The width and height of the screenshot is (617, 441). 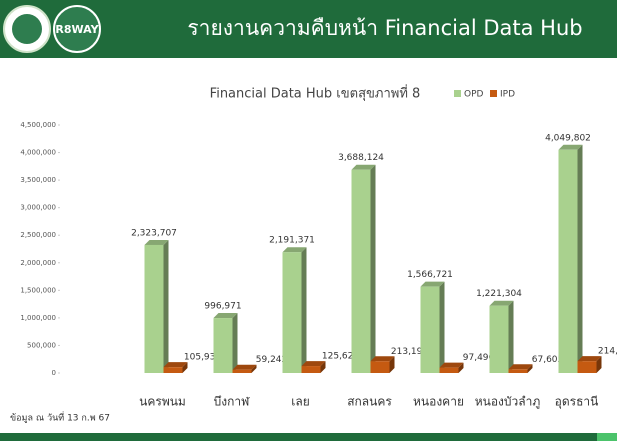 I want to click on value-label: 4,049,802, so click(x=568, y=138).